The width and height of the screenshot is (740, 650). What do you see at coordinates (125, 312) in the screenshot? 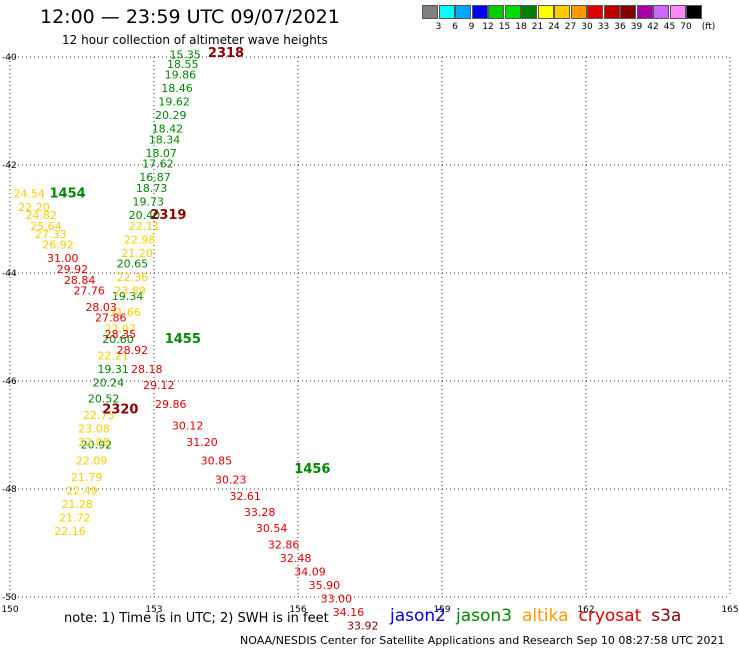
I see `data-point-label: 21.66` at bounding box center [125, 312].